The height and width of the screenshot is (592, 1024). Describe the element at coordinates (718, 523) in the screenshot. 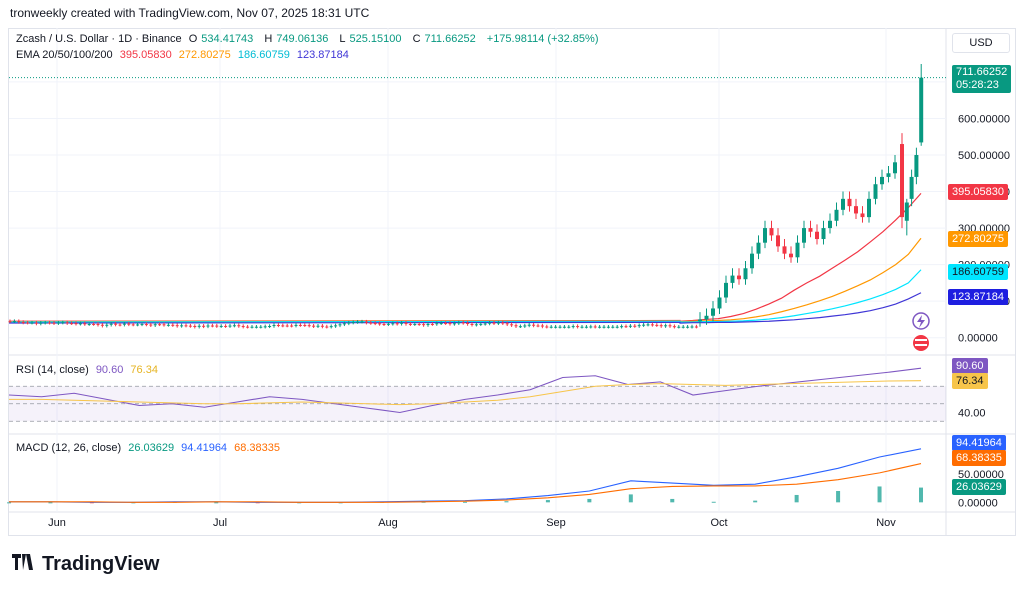

I see `x-tick-label: Oct` at that location.